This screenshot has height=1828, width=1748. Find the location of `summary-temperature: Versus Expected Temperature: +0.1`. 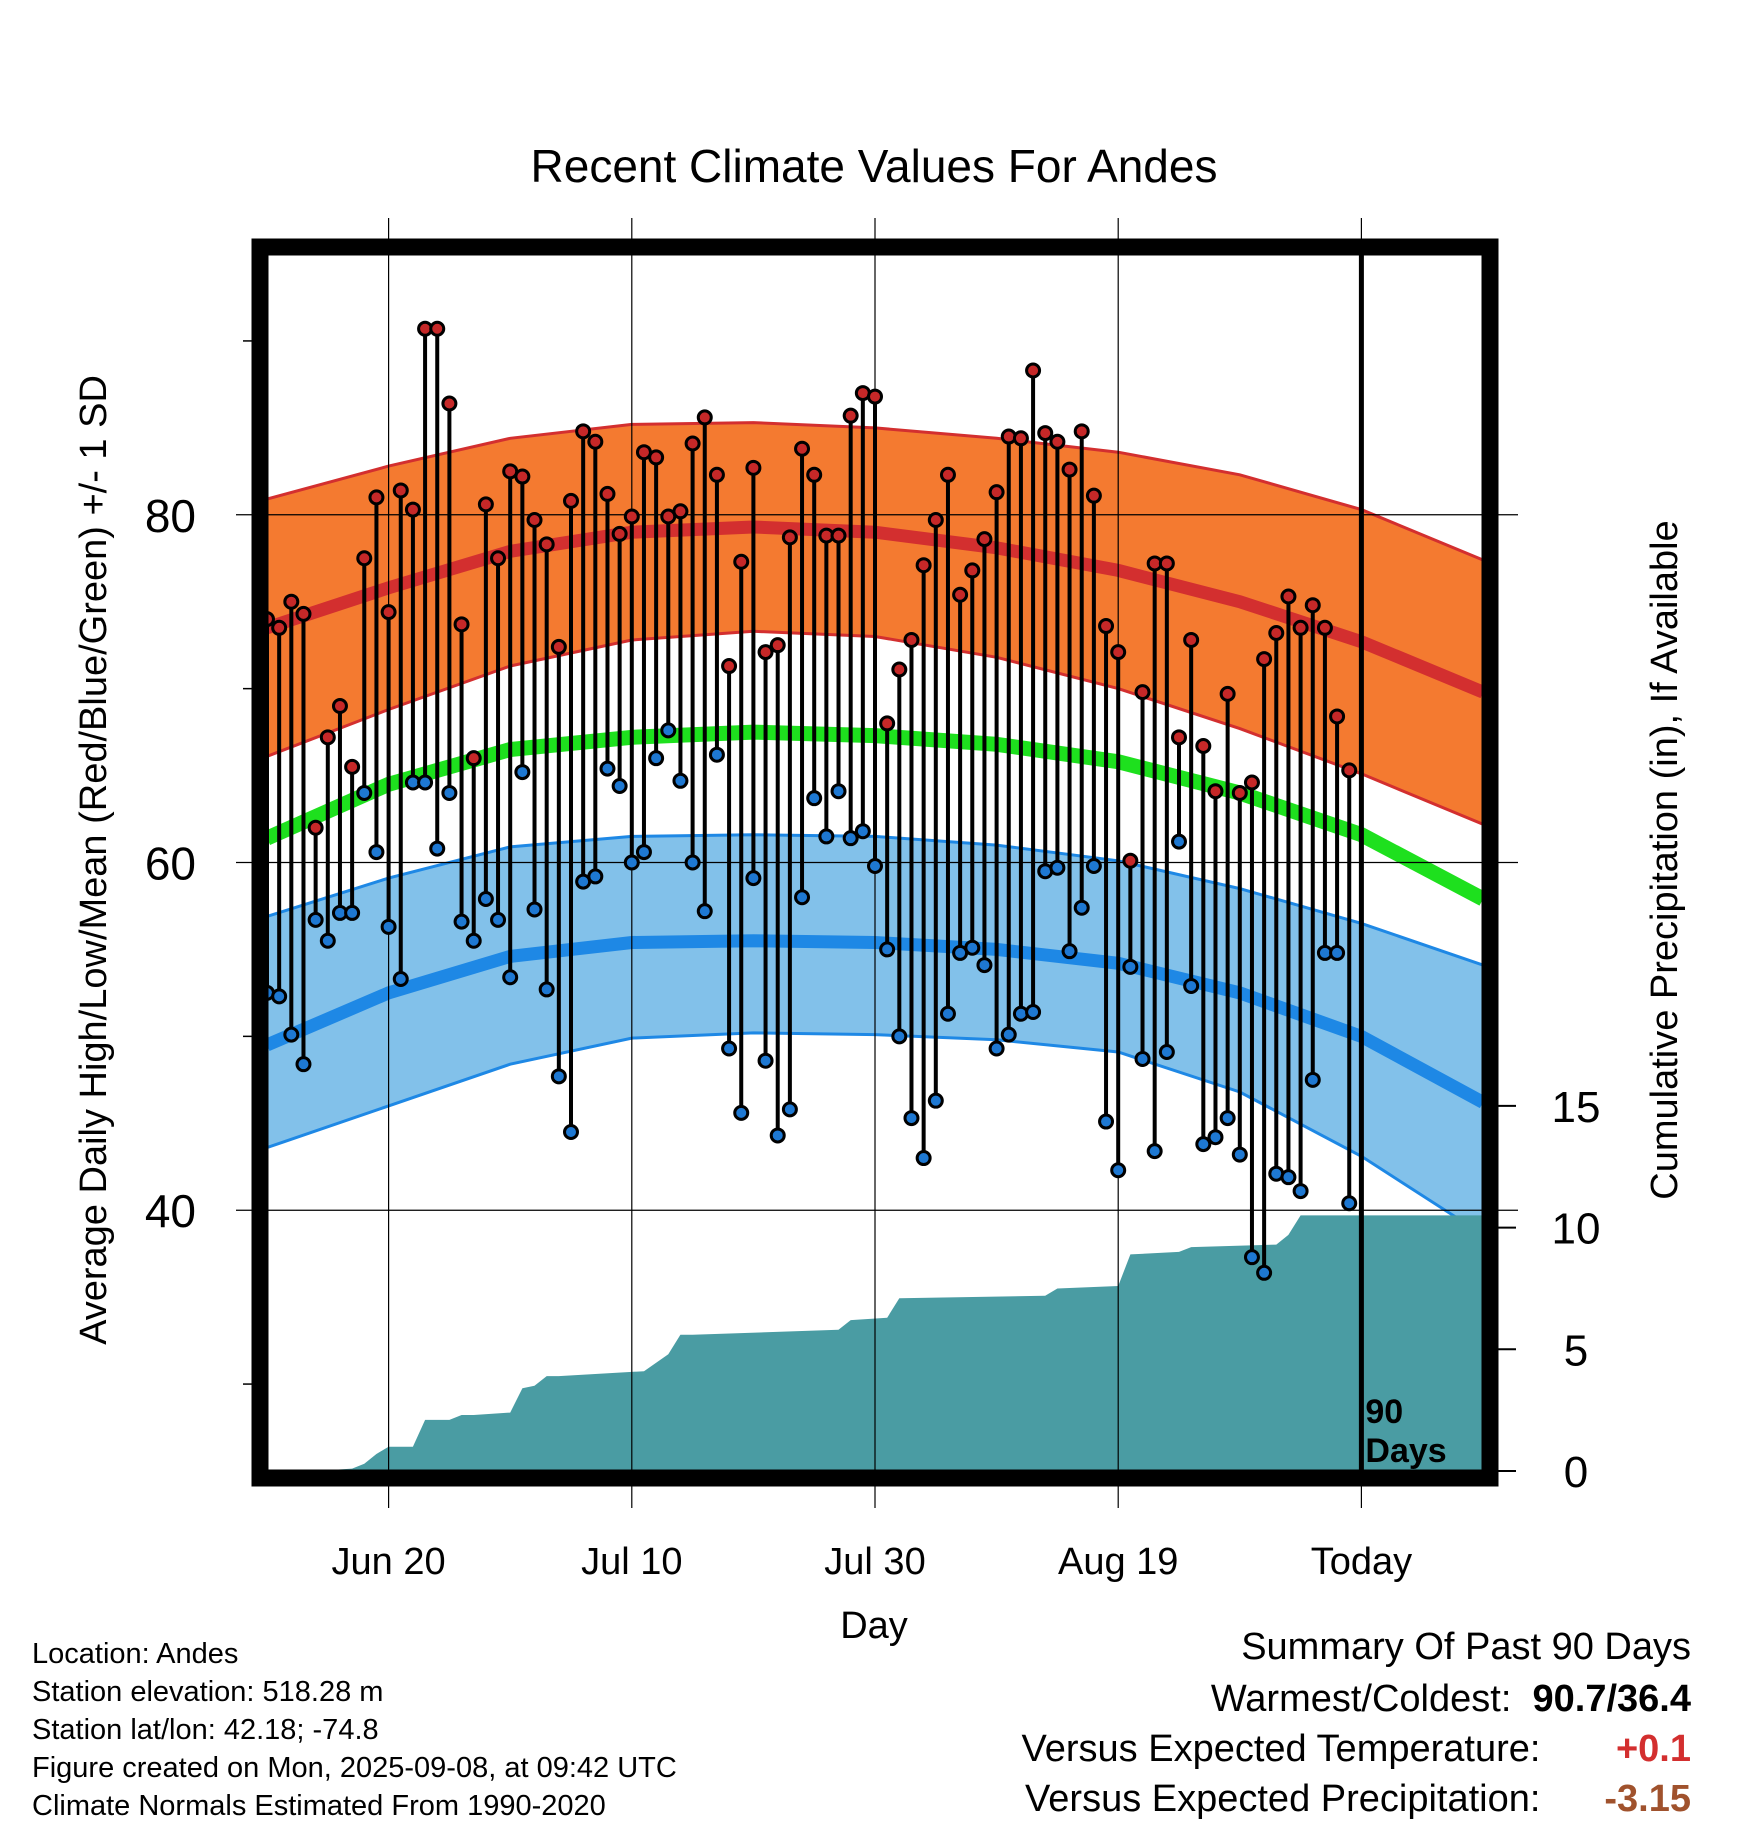

summary-temperature: Versus Expected Temperature: +0.1 is located at coordinates (1356, 1749).